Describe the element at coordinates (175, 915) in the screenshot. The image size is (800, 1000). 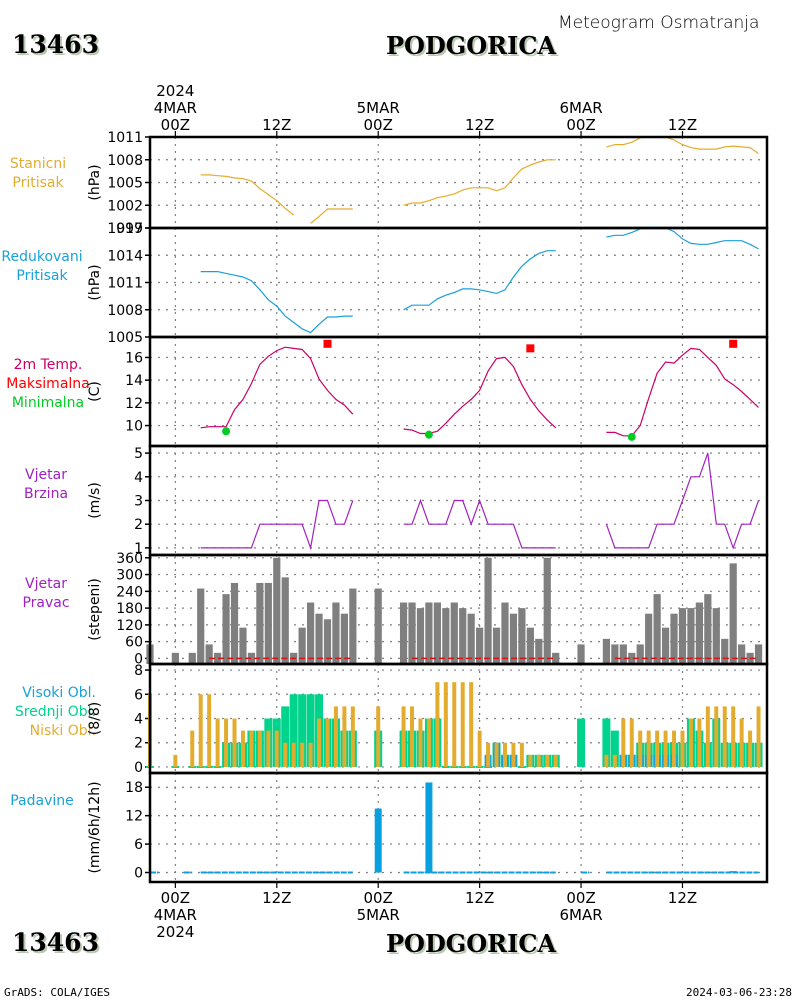
I see `x-date-label-bottom: 4MAR` at that location.